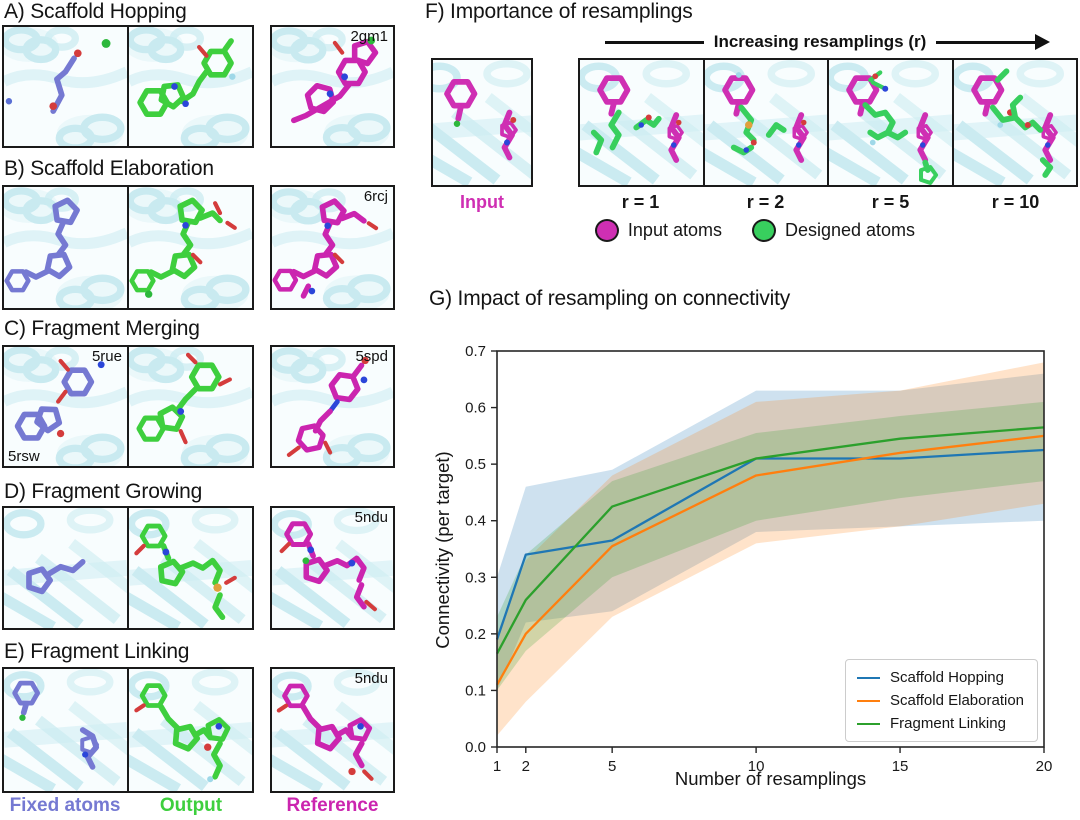  What do you see at coordinates (640, 202) in the screenshot?
I see `label-r1: r = 1` at bounding box center [640, 202].